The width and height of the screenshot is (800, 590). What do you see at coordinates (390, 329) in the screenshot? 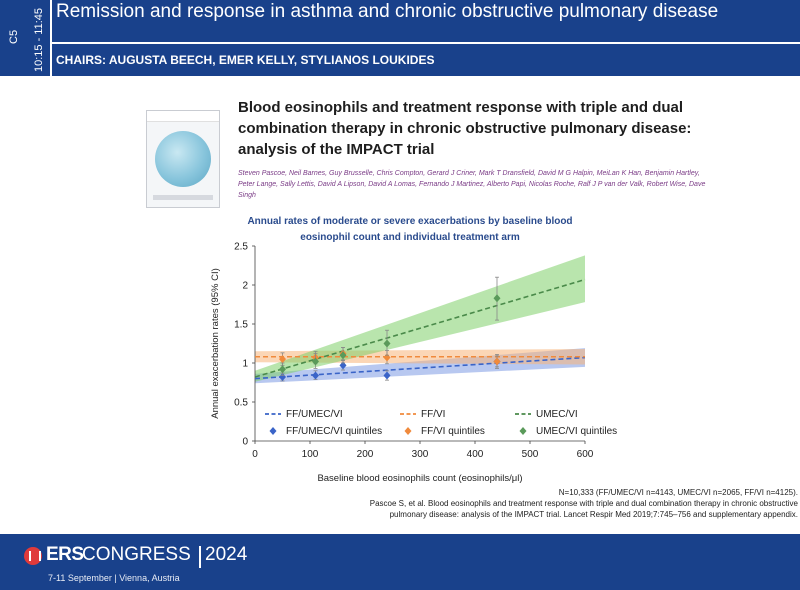
I see `quintile-points` at bounding box center [390, 329].